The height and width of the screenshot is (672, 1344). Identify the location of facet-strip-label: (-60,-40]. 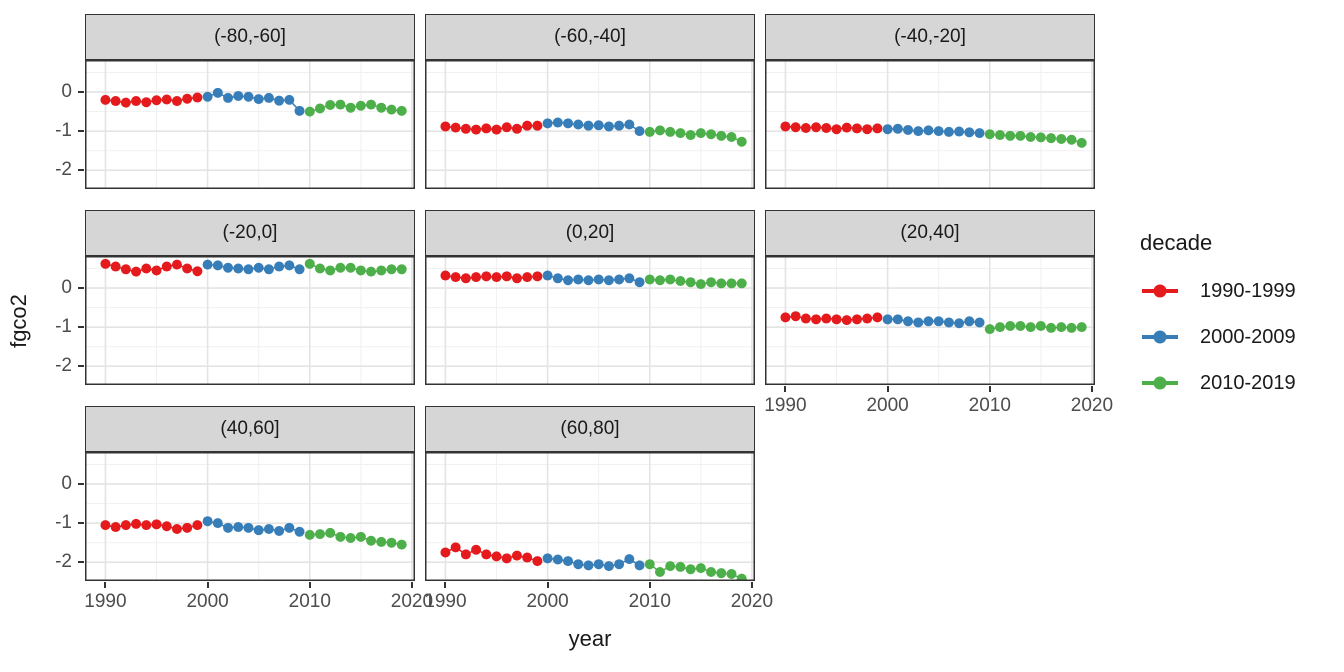
(590, 36).